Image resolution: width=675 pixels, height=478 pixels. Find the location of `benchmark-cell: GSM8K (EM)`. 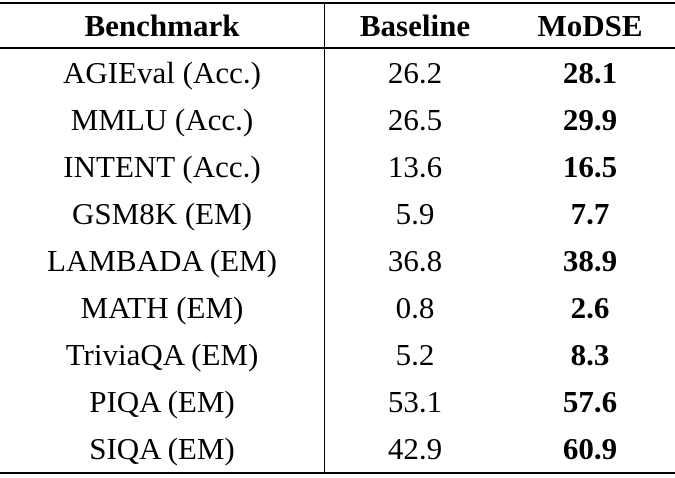

benchmark-cell: GSM8K (EM) is located at coordinates (162, 213).